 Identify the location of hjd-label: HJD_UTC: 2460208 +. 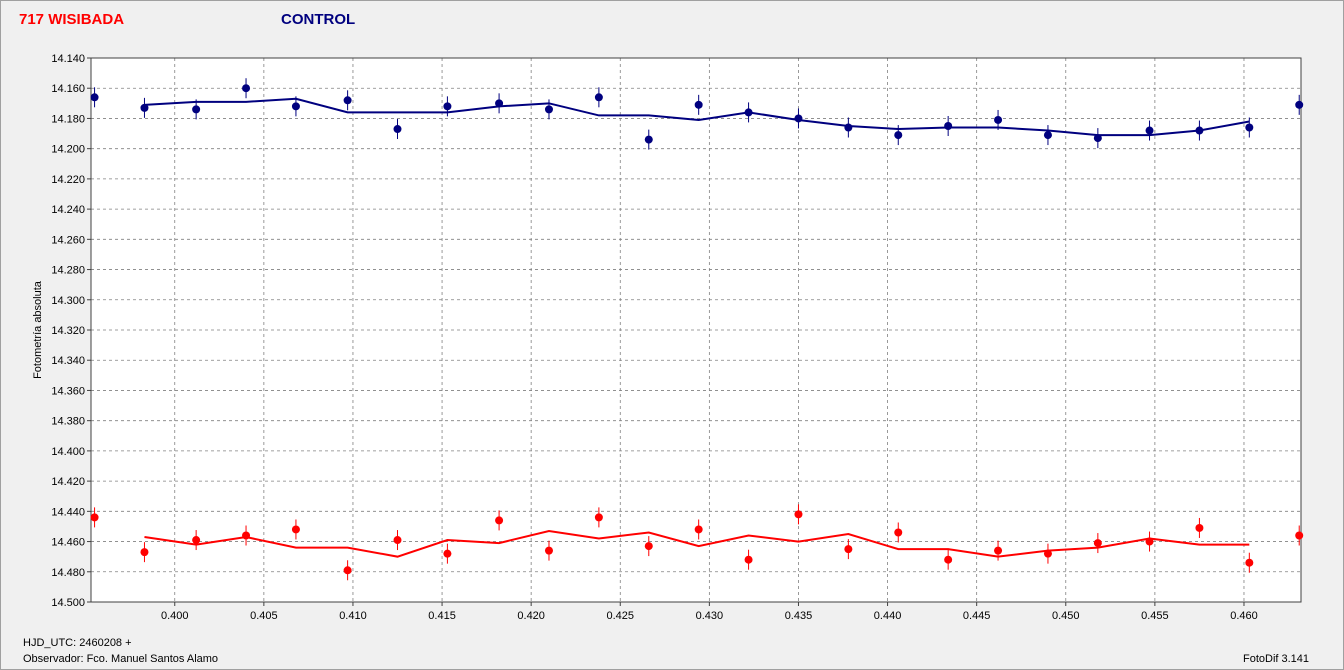
(77, 643).